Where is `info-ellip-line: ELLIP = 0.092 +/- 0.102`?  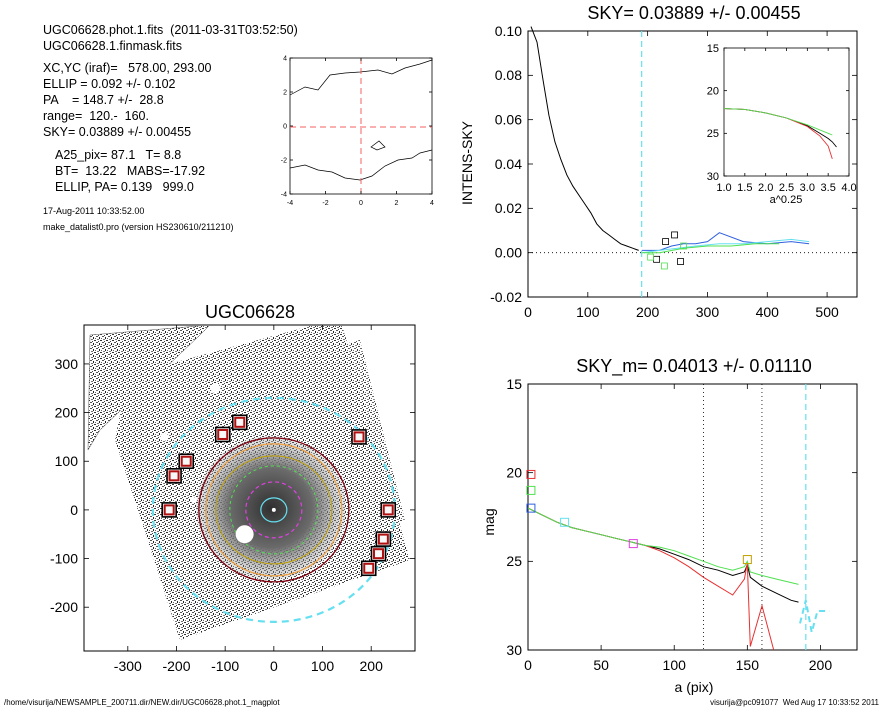
info-ellip-line: ELLIP = 0.092 +/- 0.102 is located at coordinates (109, 84).